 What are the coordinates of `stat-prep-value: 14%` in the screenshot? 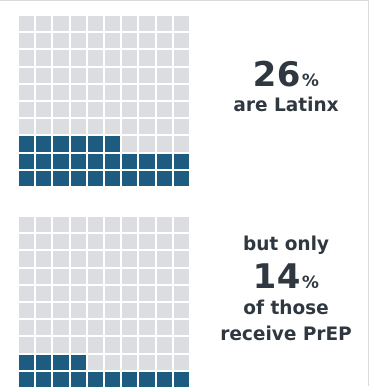 It's located at (286, 277).